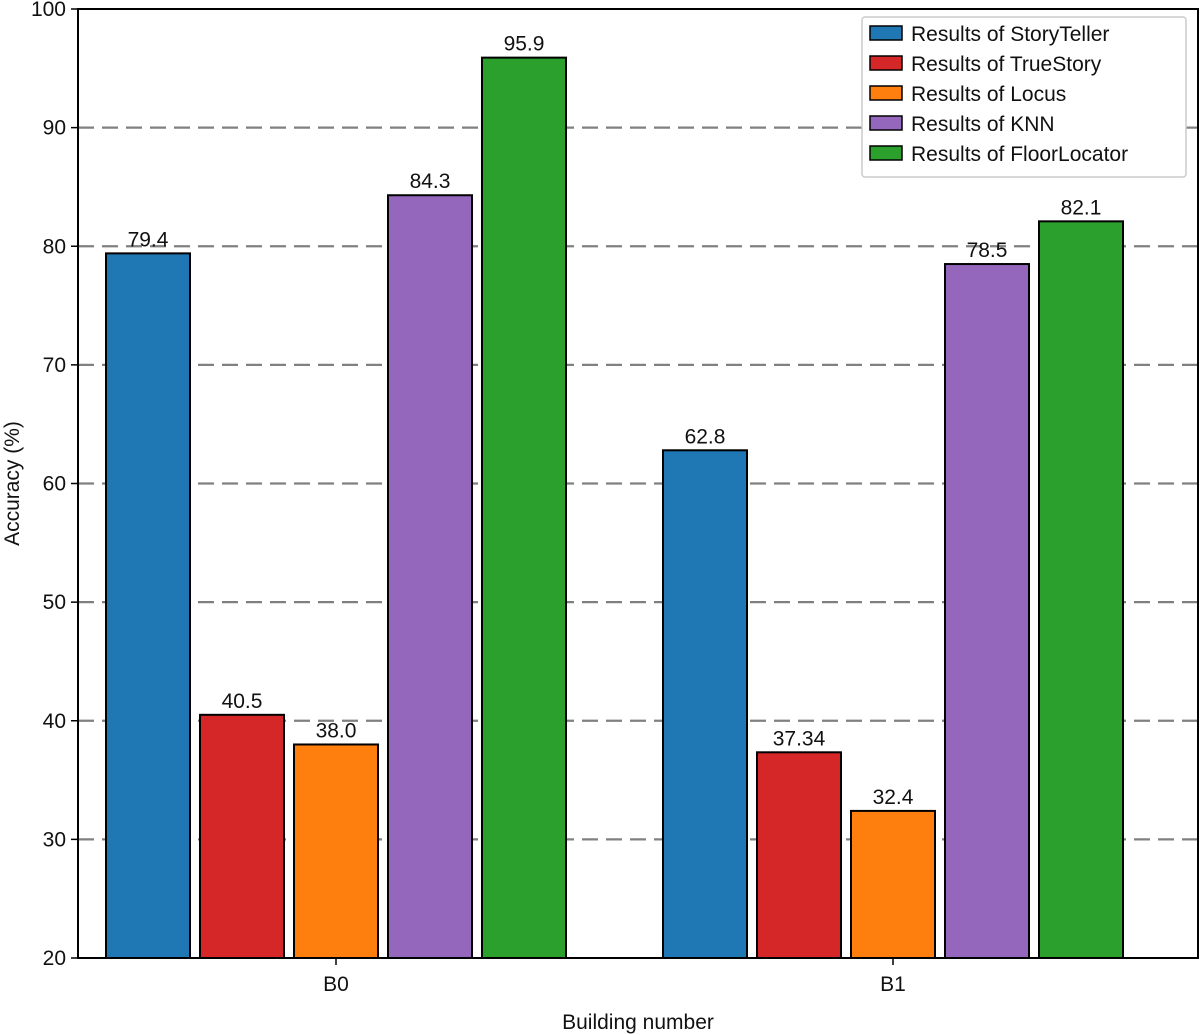  What do you see at coordinates (54, 365) in the screenshot?
I see `y-tick-label: 70` at bounding box center [54, 365].